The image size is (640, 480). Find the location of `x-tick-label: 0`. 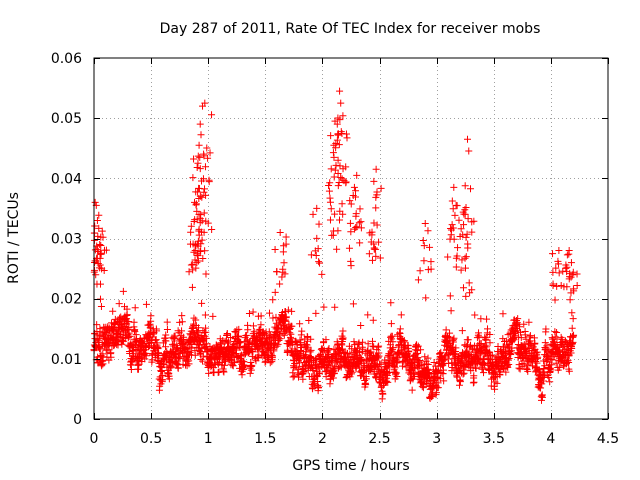

x-tick-label: 0 is located at coordinates (94, 439).